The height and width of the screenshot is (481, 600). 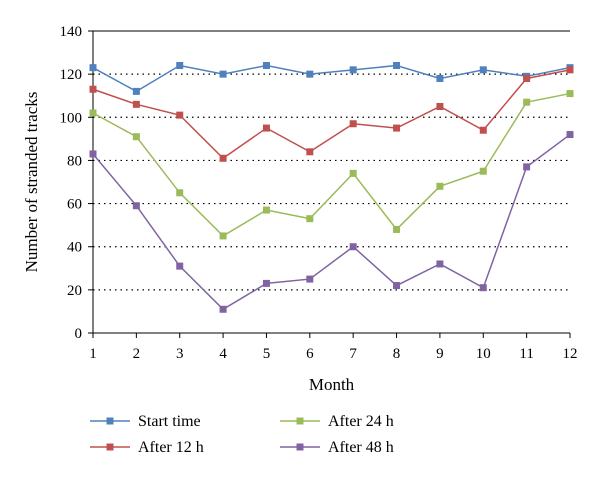 I want to click on y-axis-title: Number of stranded tracks, so click(x=31, y=182).